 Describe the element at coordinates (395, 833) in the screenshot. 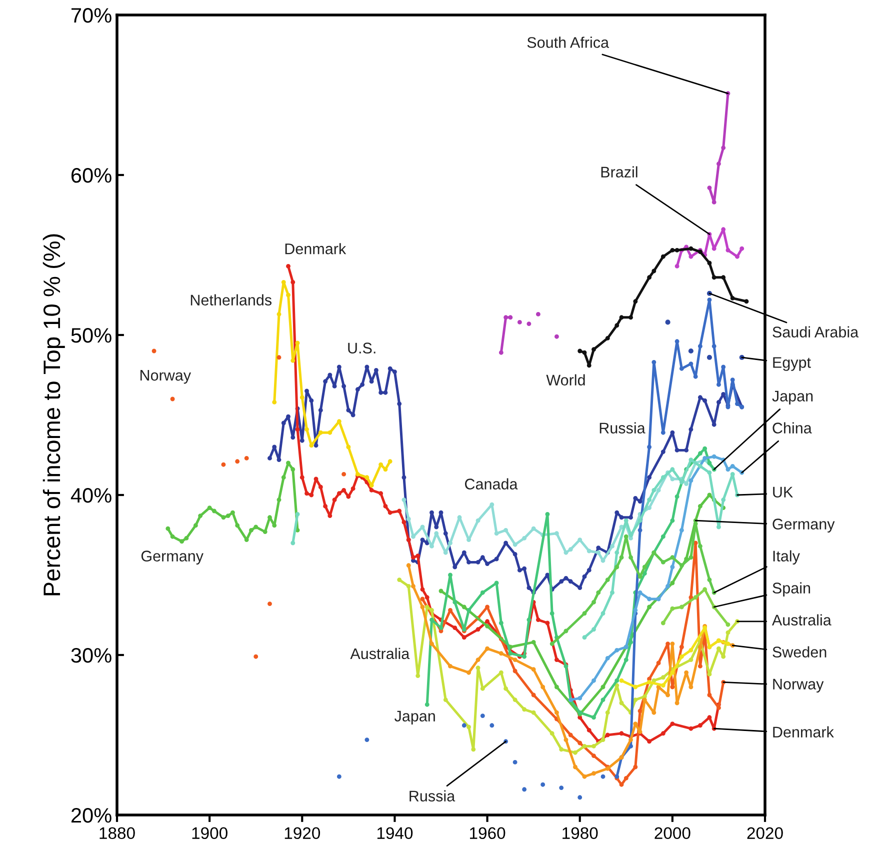

I see `x-tick-label: 1940` at that location.